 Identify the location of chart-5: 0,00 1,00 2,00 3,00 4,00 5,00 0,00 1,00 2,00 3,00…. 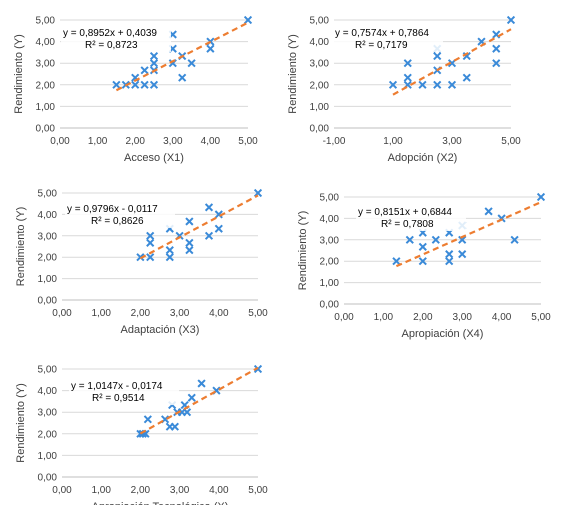
(141, 435).